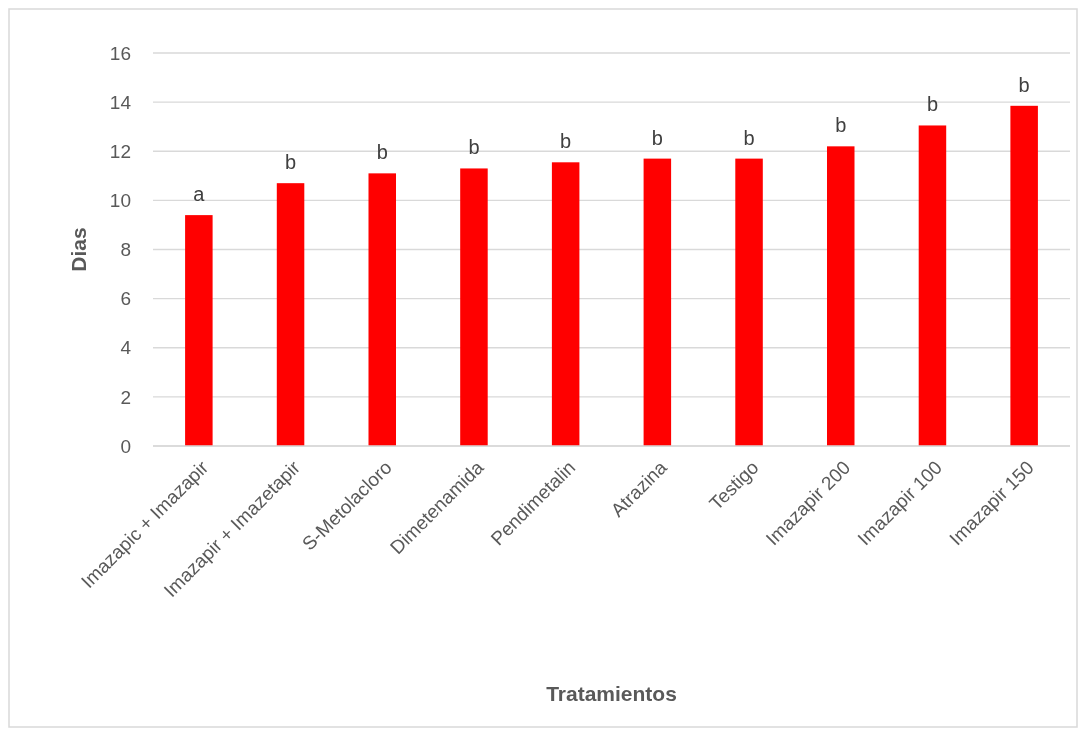 Image resolution: width=1086 pixels, height=735 pixels. I want to click on y-tick-label: 14, so click(120, 102).